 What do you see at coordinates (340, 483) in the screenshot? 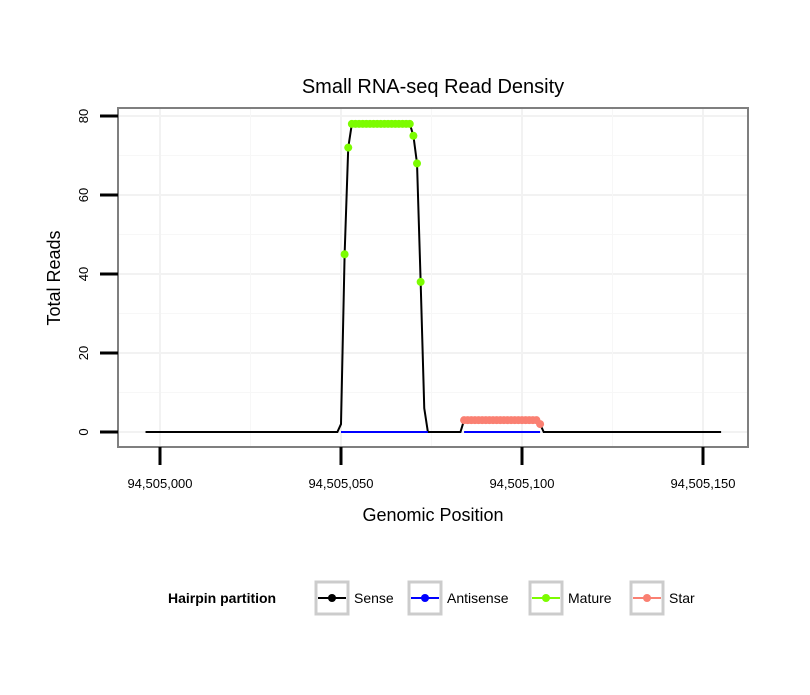
I see `x-tick-label: 94,505,050` at bounding box center [340, 483].